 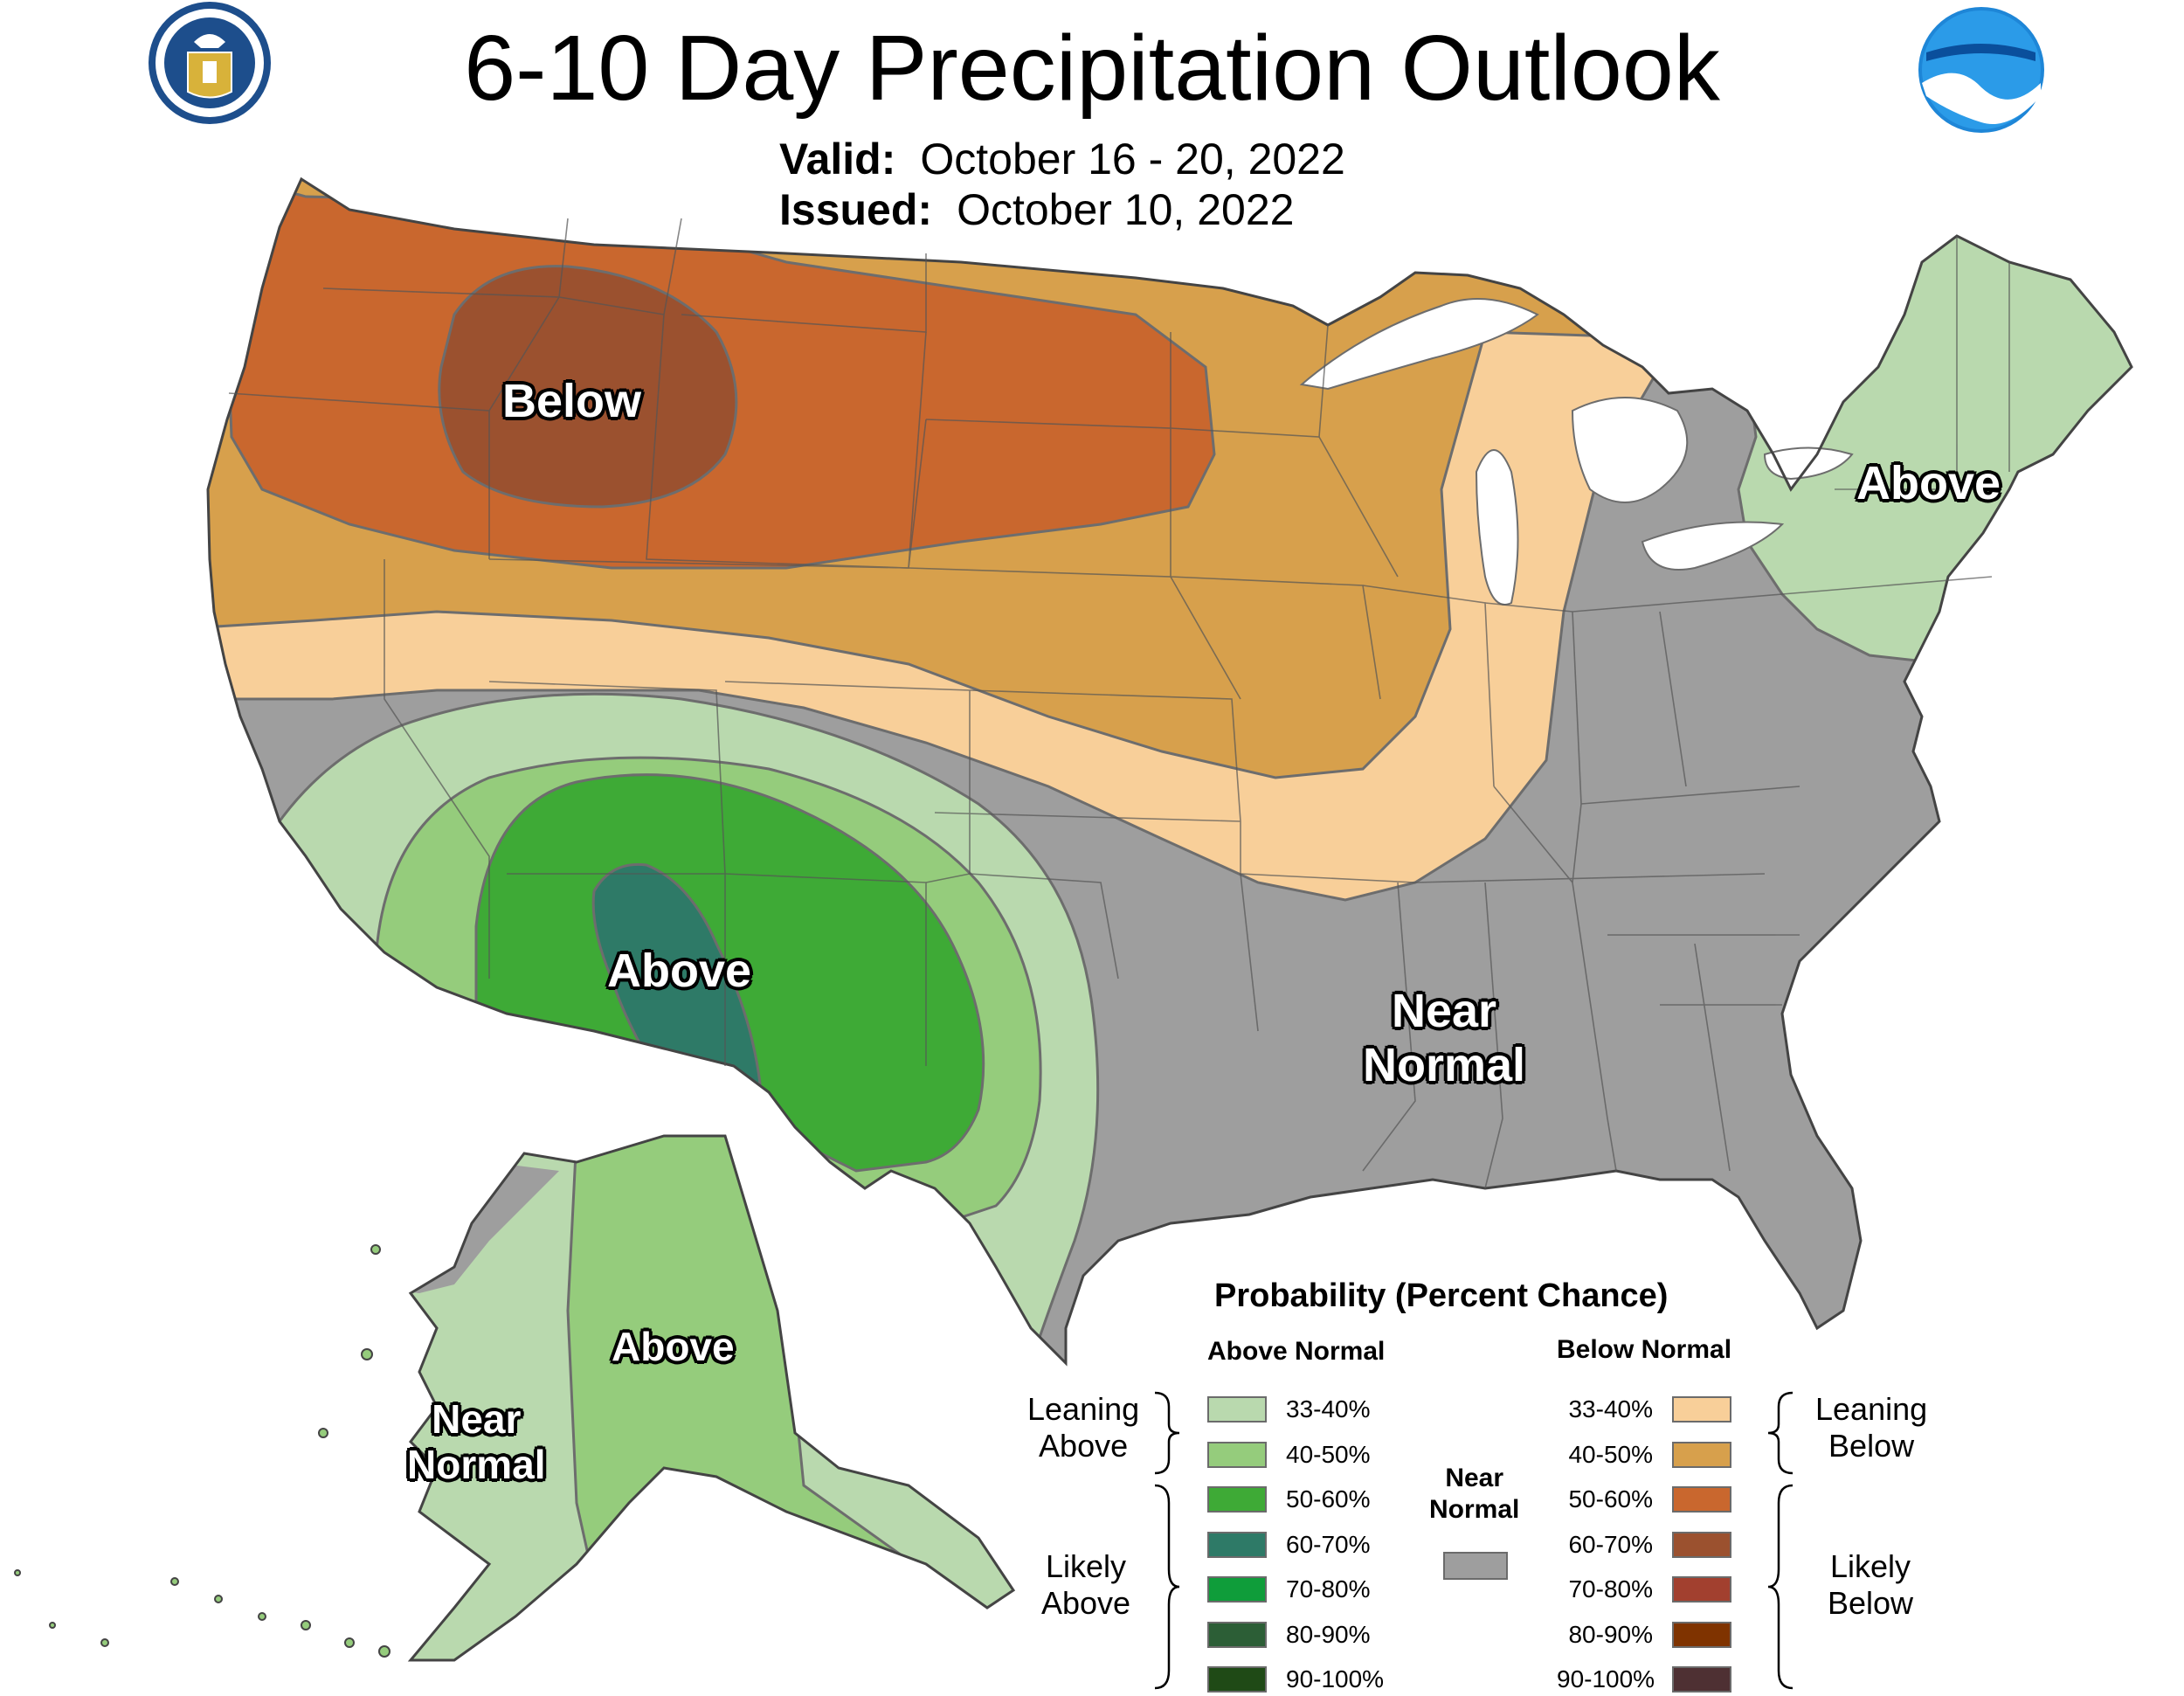 I want to click on legend-above-row: 50-60%, so click(x=1289, y=1499).